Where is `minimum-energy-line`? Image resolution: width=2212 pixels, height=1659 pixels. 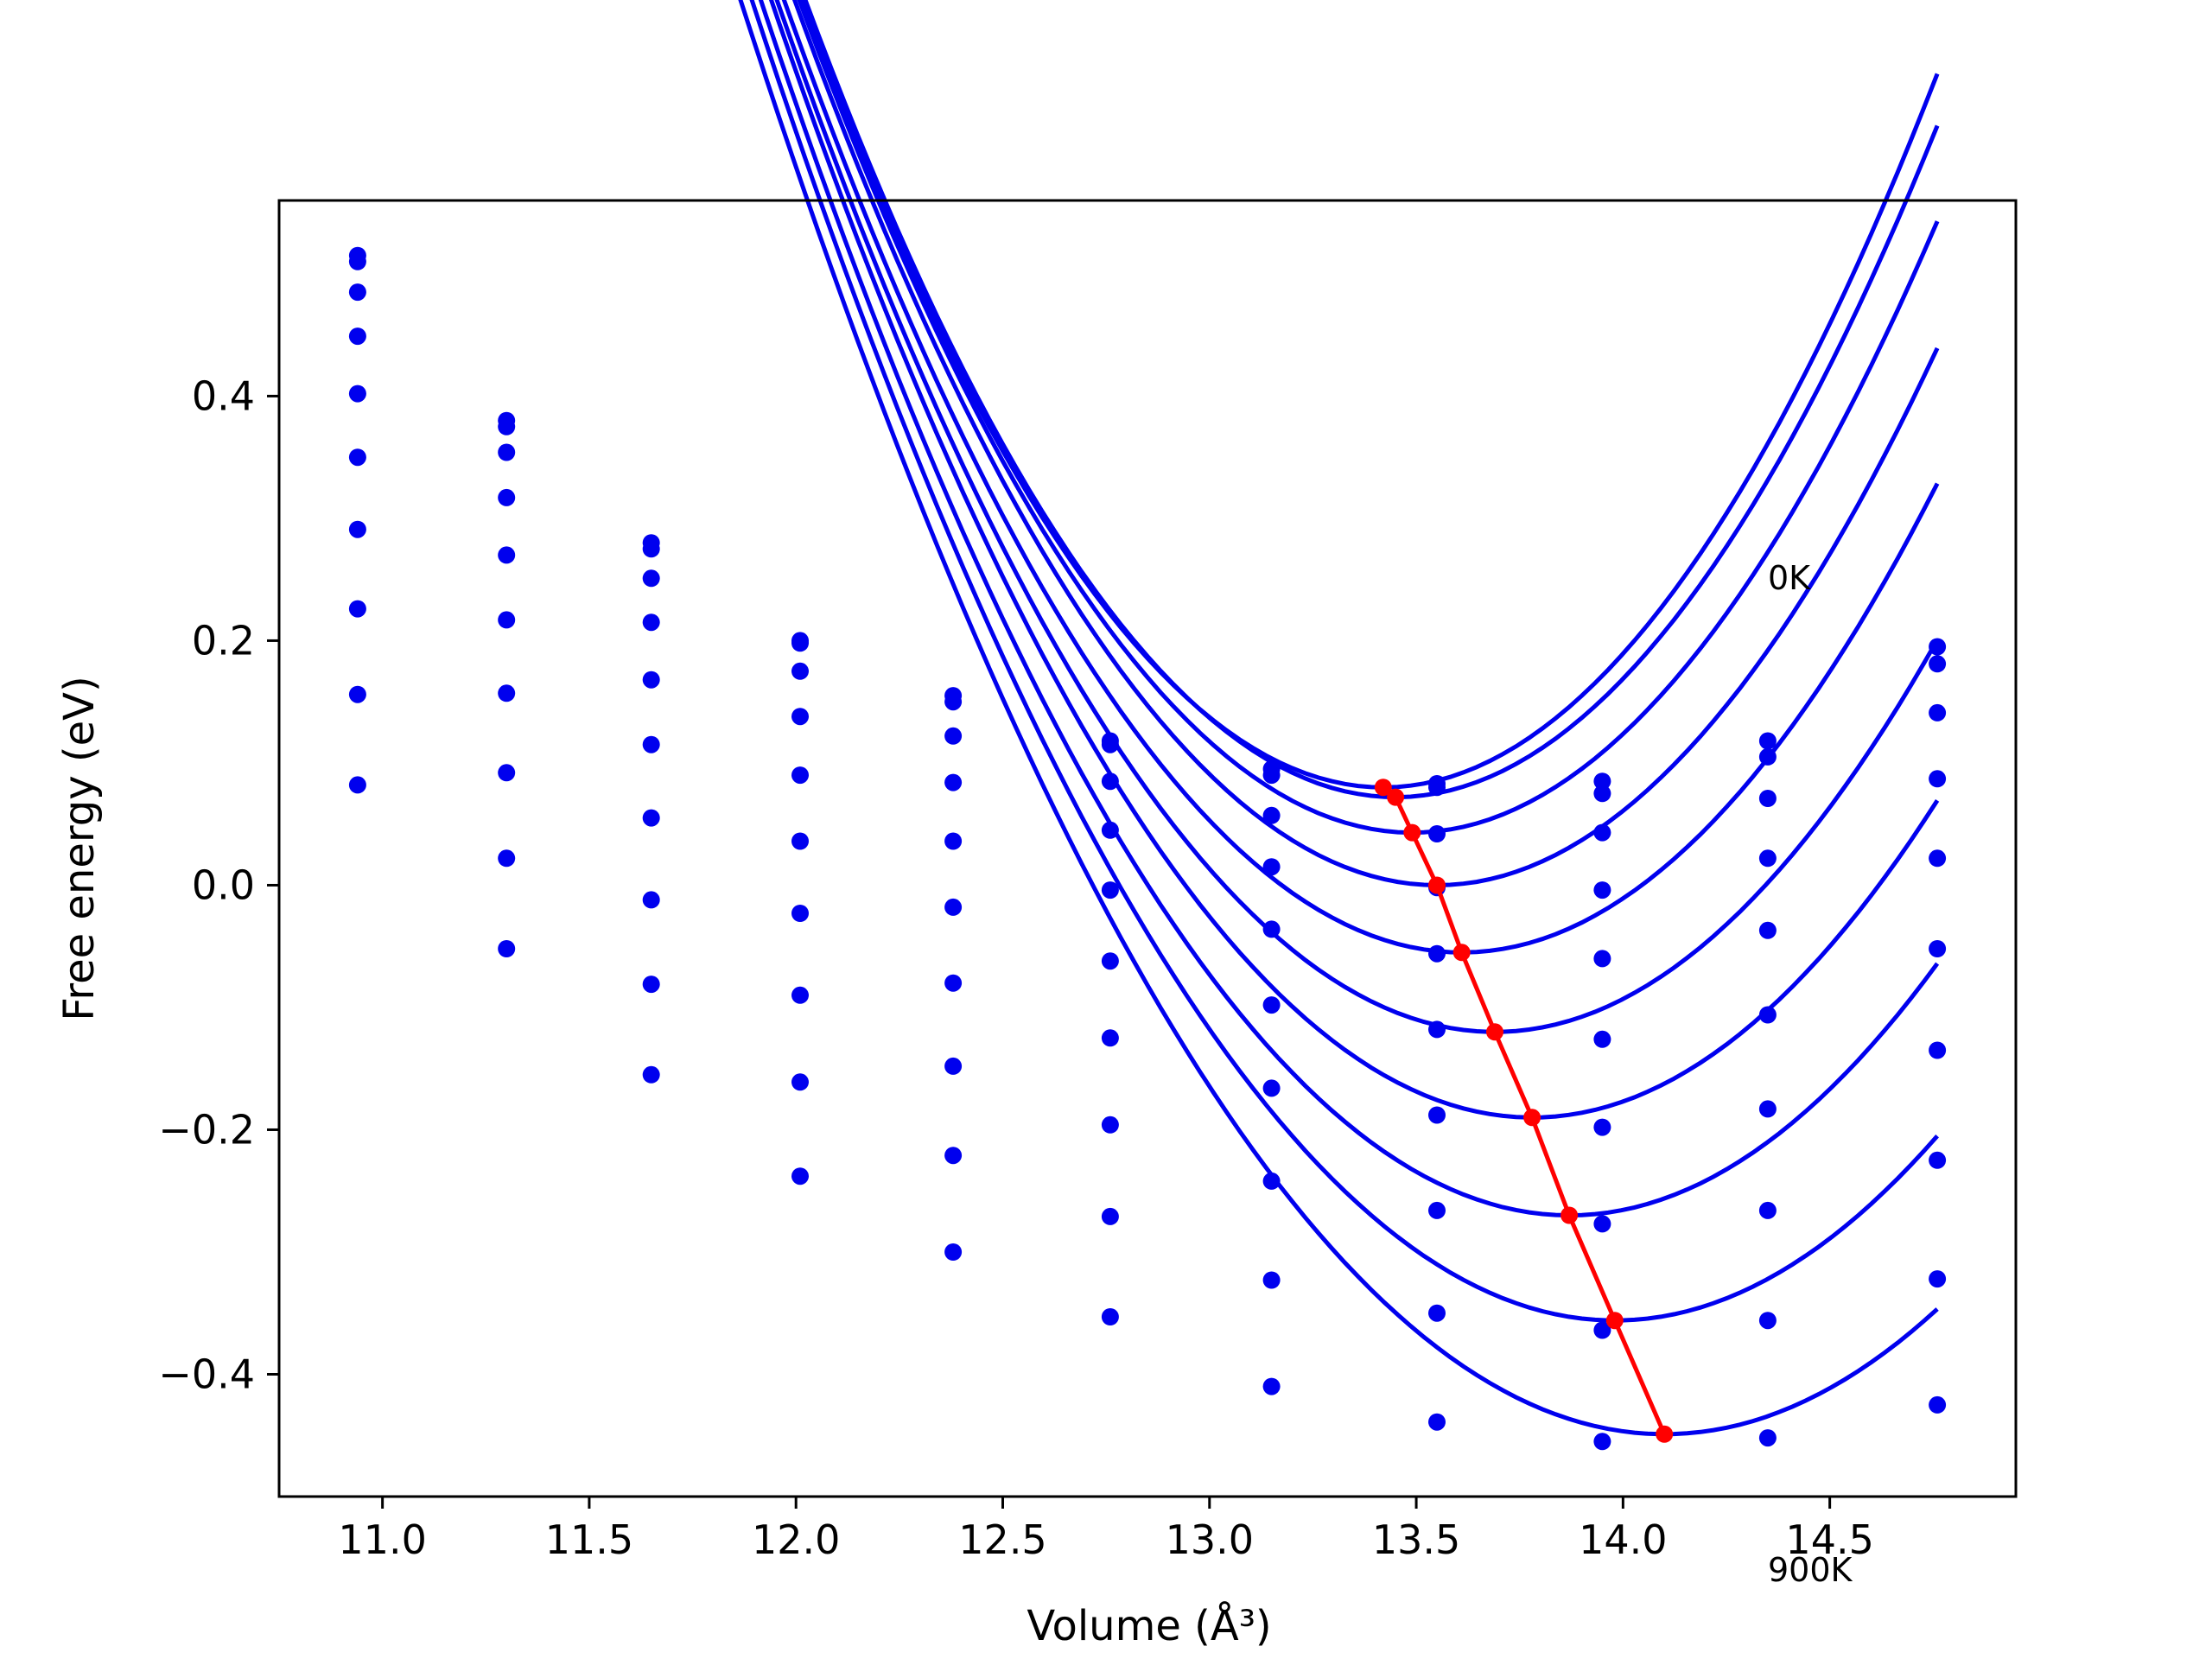 minimum-energy-line is located at coordinates (1524, 1110).